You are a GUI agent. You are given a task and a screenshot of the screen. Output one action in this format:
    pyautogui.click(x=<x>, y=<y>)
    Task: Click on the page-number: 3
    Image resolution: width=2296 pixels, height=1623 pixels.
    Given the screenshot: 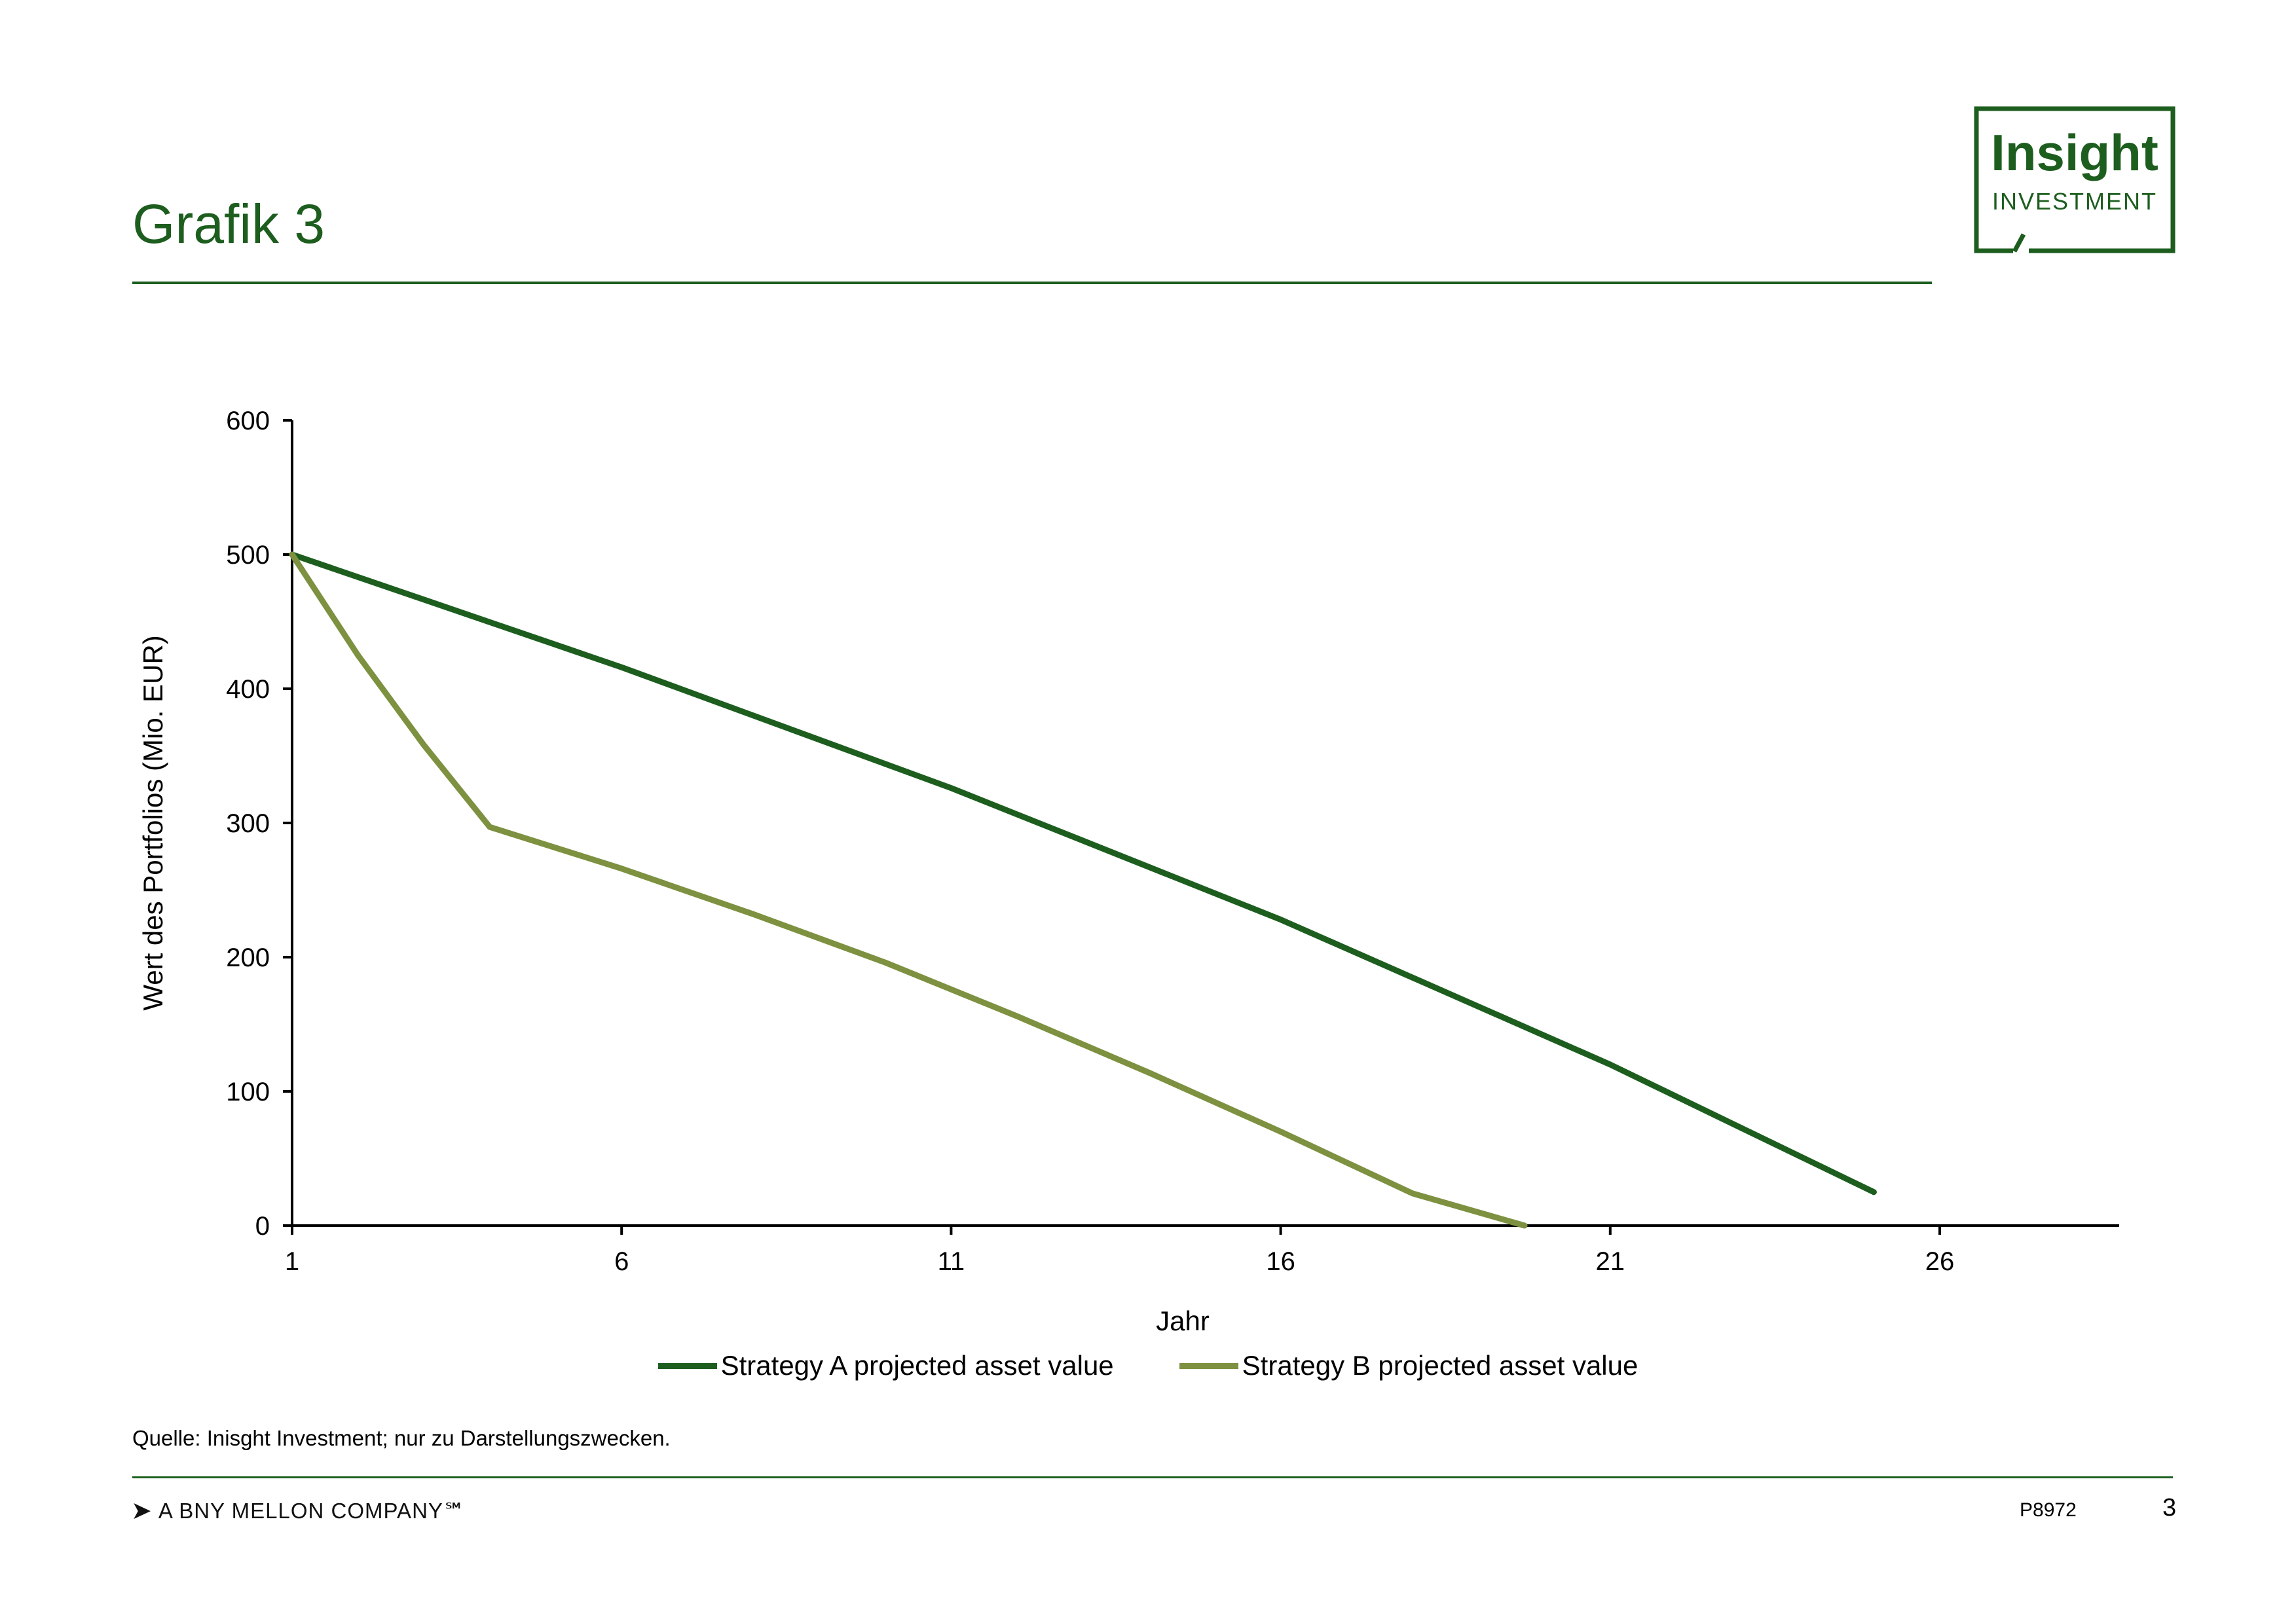 What is the action you would take?
    pyautogui.click(x=2170, y=1508)
    